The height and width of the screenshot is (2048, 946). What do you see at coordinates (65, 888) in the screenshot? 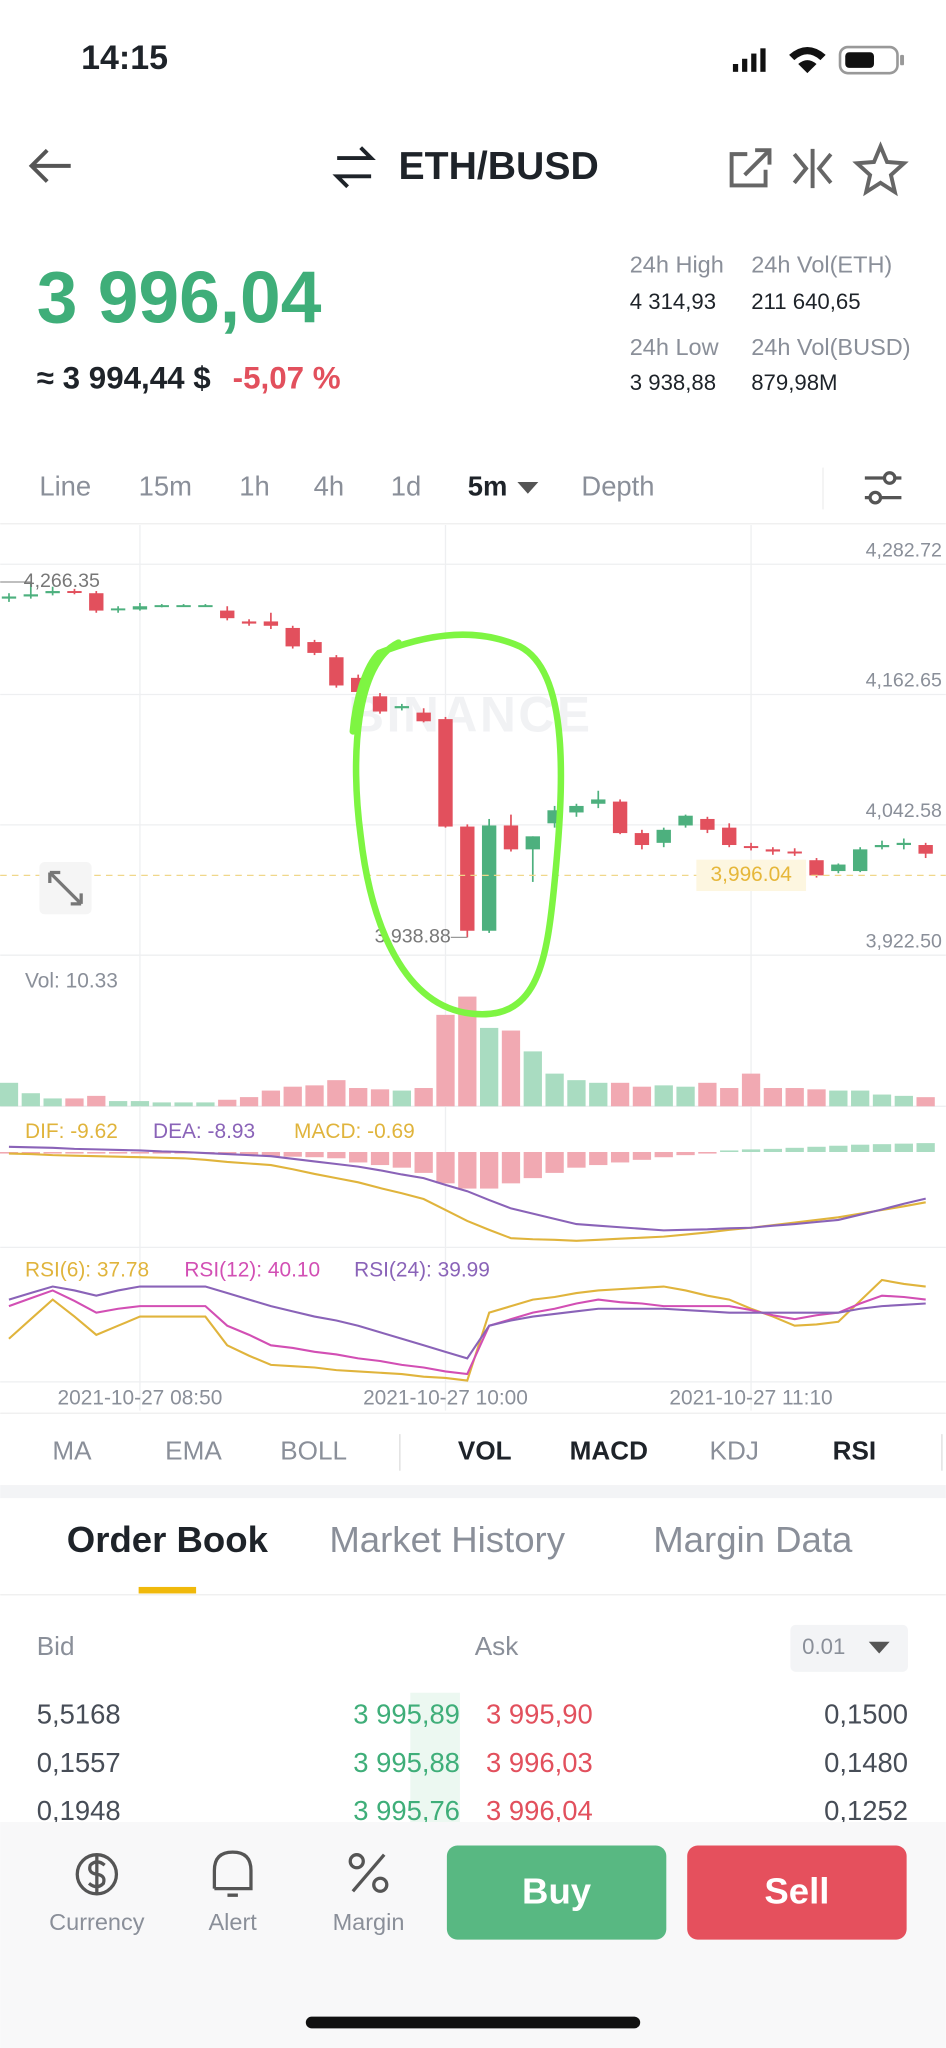
I see `expand-icon` at bounding box center [65, 888].